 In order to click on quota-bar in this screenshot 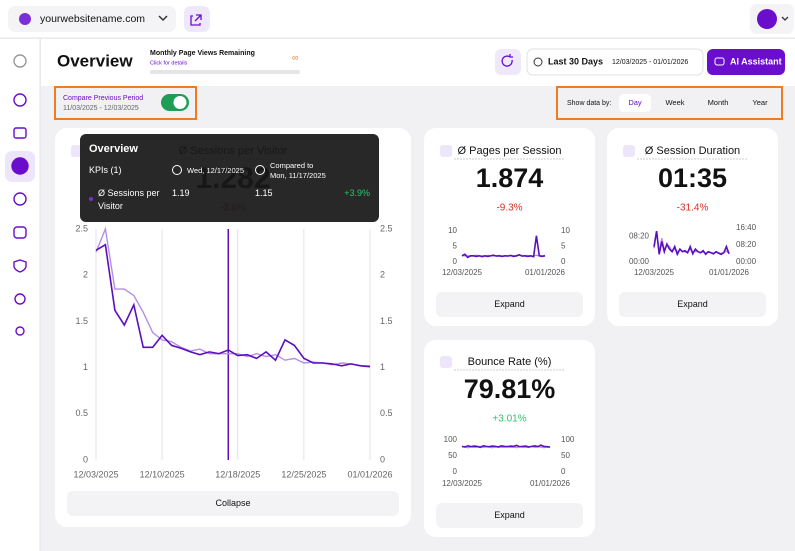, I will do `click(225, 72)`.